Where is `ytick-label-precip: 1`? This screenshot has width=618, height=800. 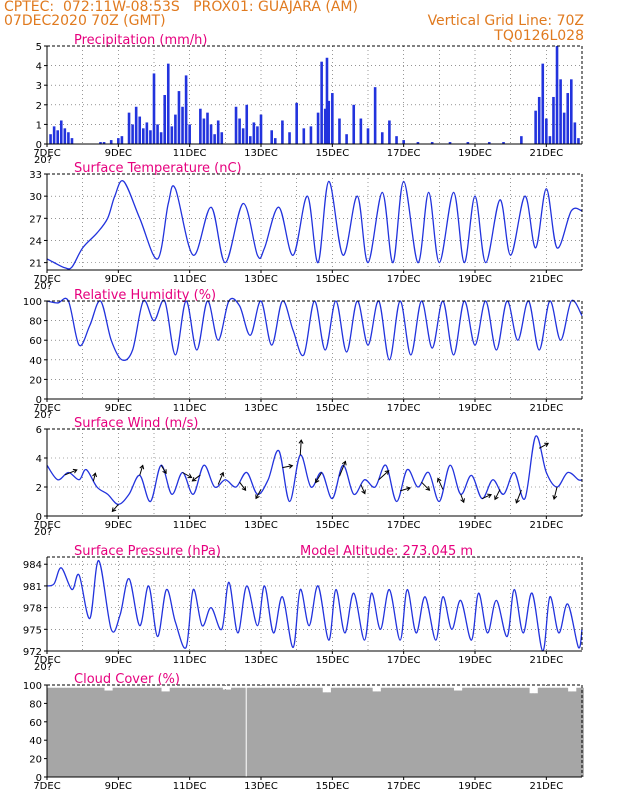 ytick-label-precip: 1 is located at coordinates (39, 125).